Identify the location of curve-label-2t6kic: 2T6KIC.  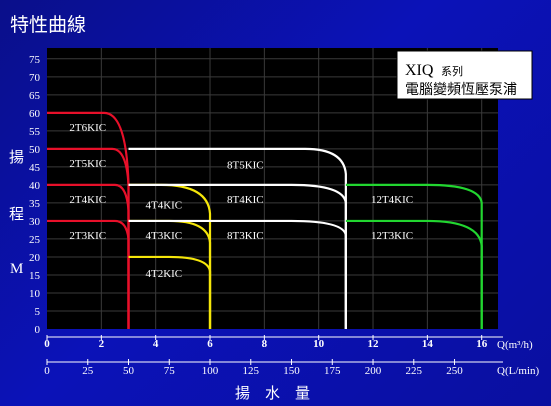
(87, 128).